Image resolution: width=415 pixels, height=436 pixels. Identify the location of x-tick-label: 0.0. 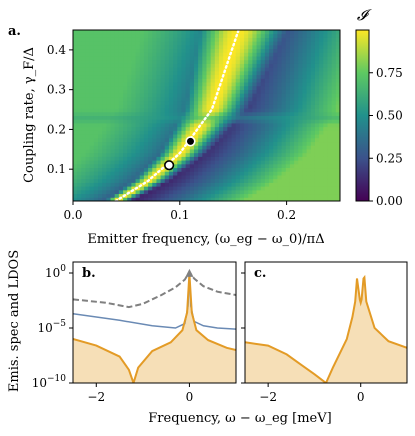
(72, 215).